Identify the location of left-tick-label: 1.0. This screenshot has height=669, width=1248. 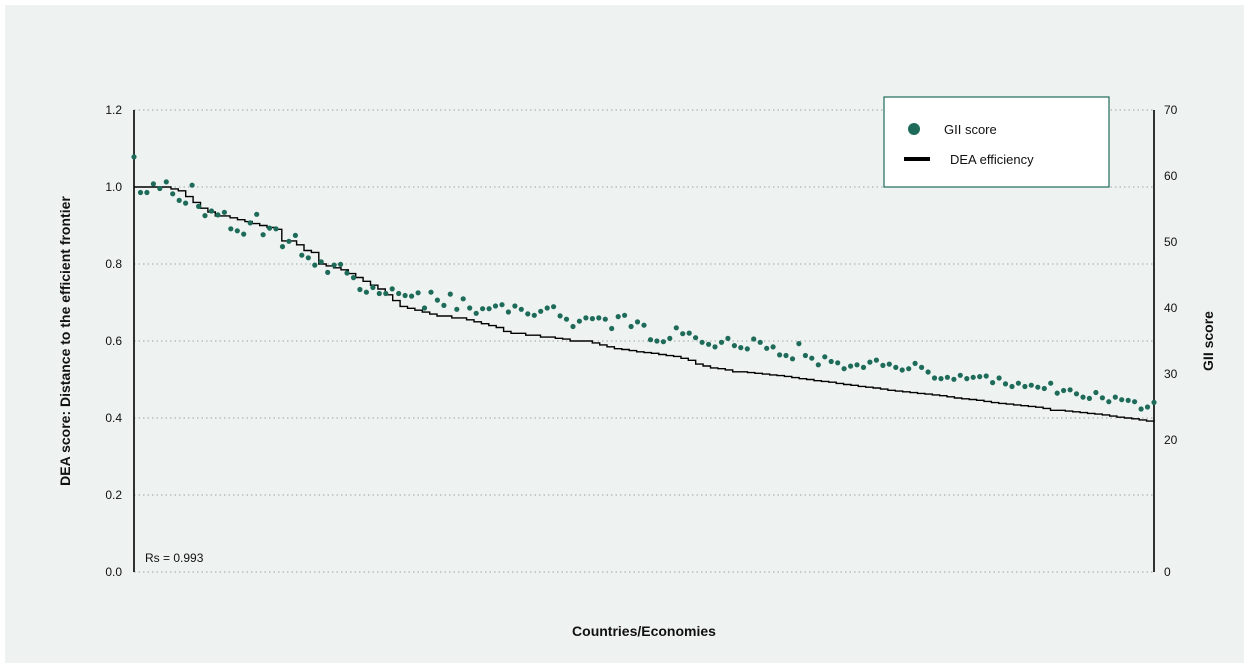
(113, 187).